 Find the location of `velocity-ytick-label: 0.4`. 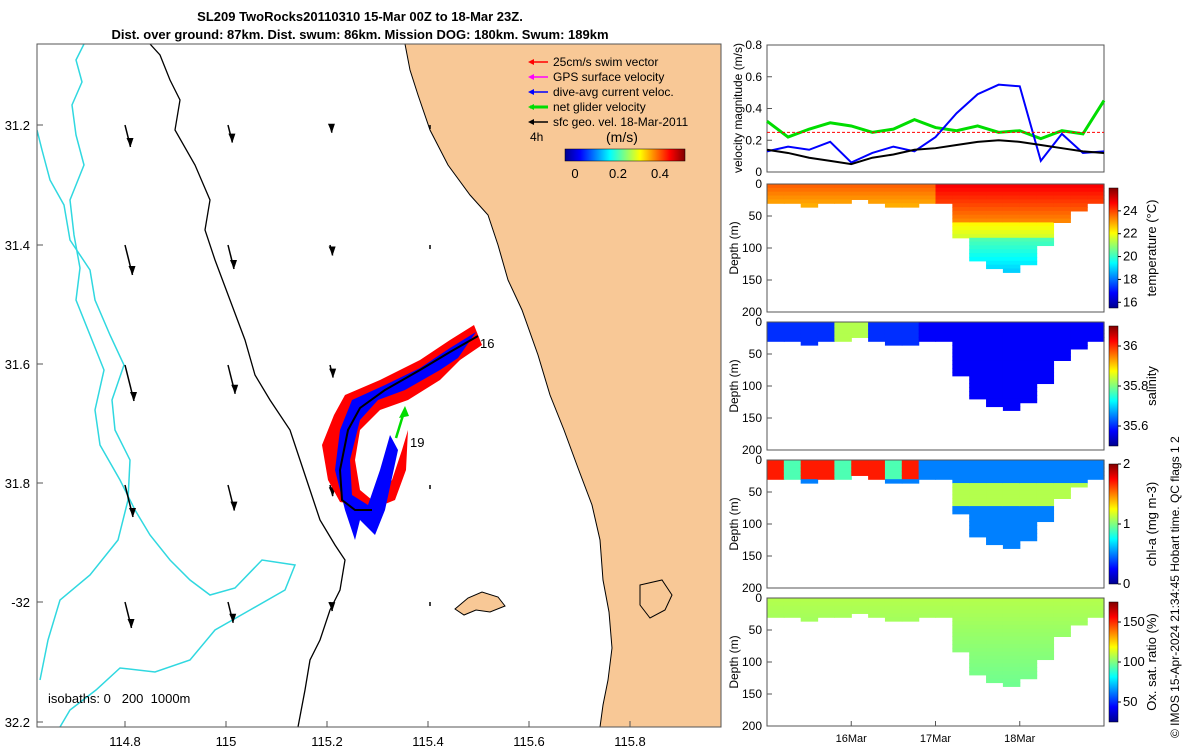

velocity-ytick-label: 0.4 is located at coordinates (753, 109).